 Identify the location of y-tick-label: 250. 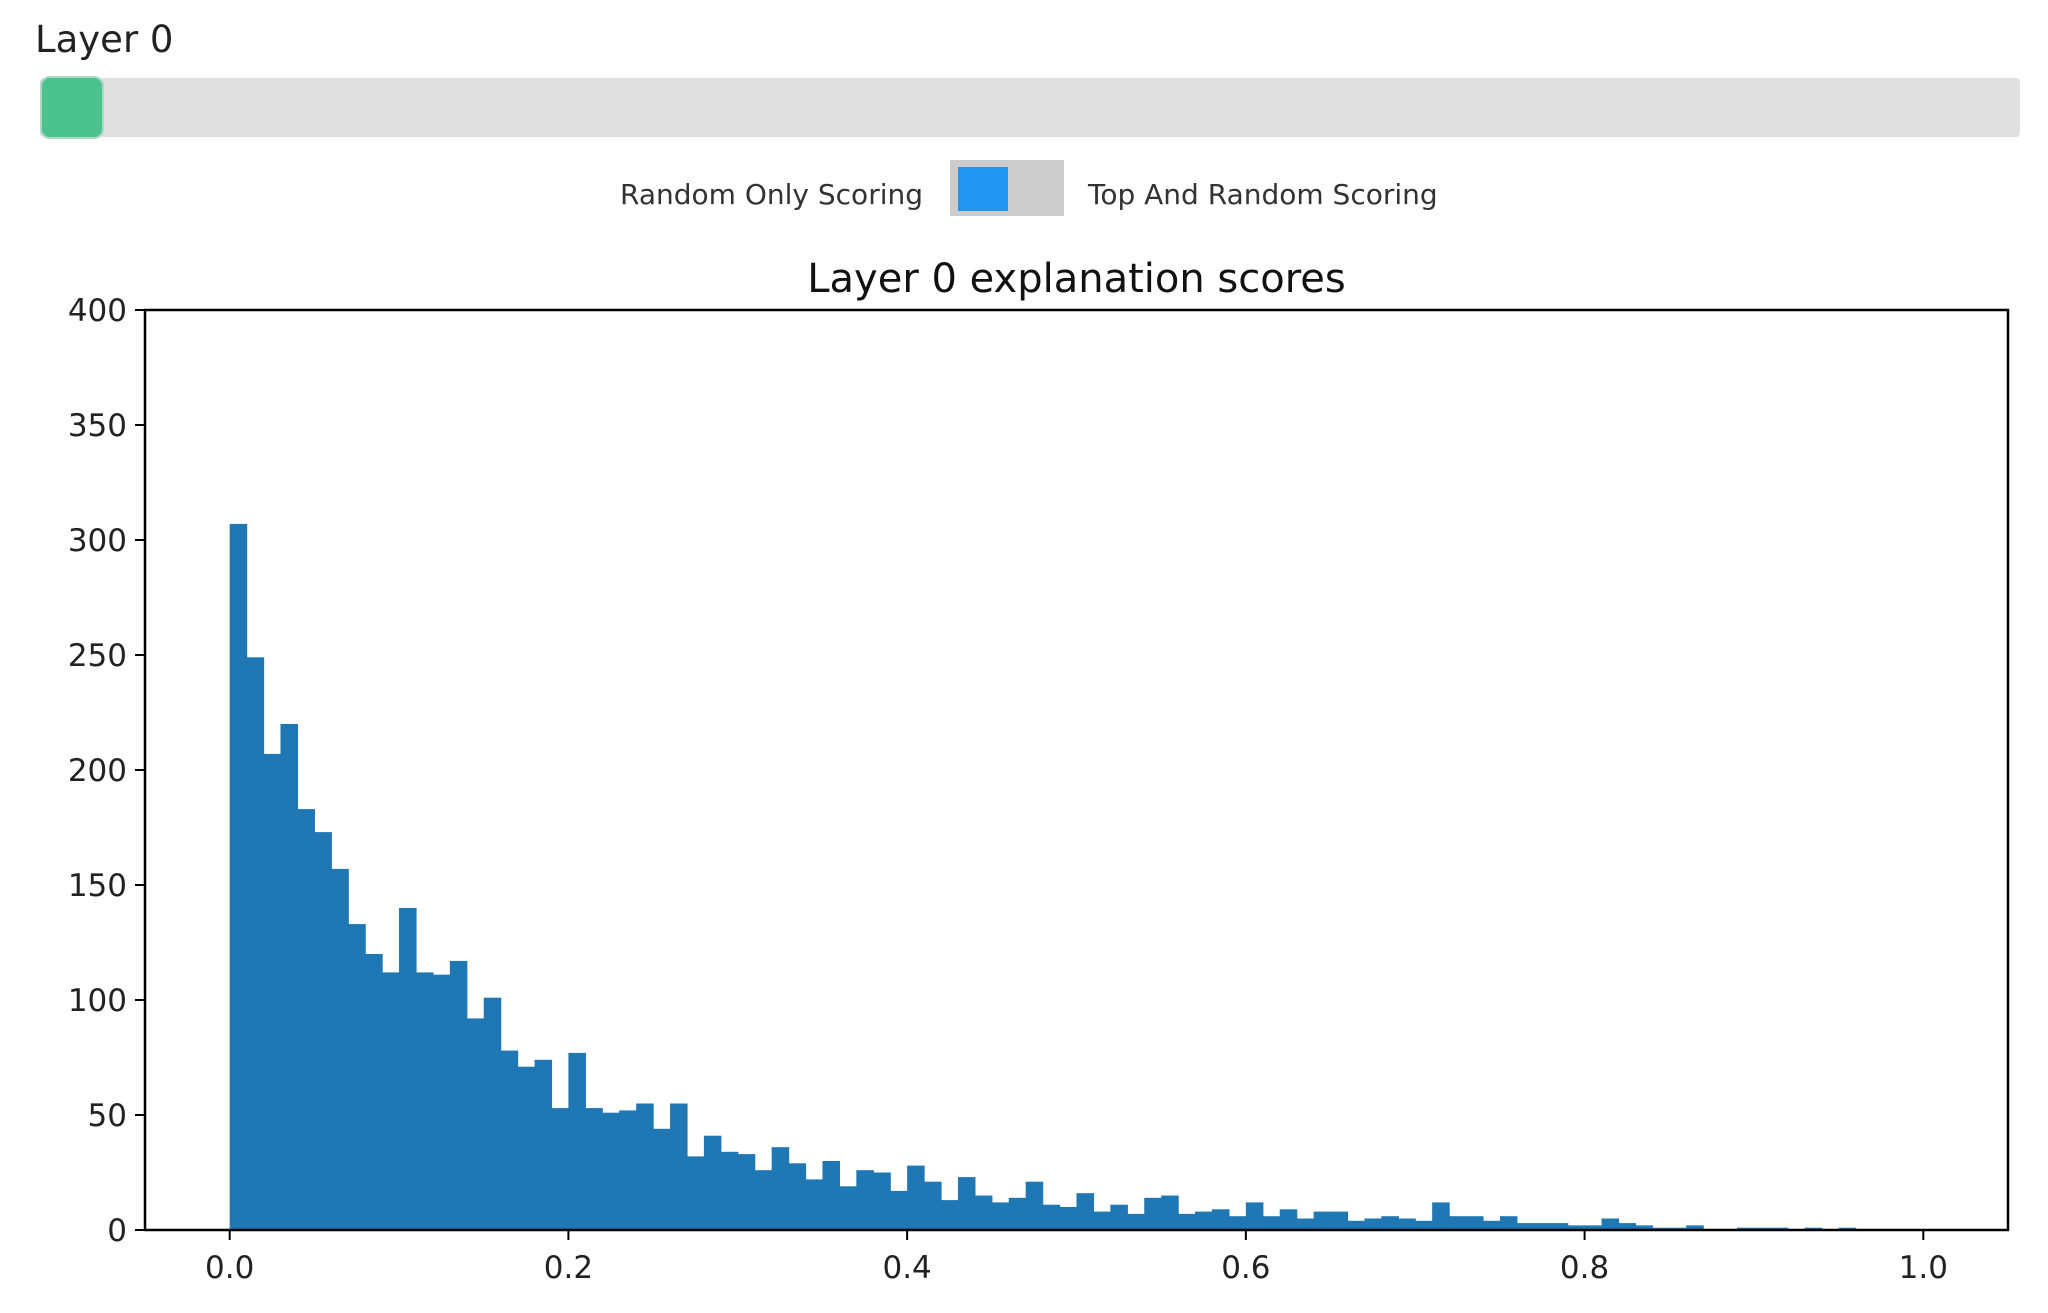
(97, 656).